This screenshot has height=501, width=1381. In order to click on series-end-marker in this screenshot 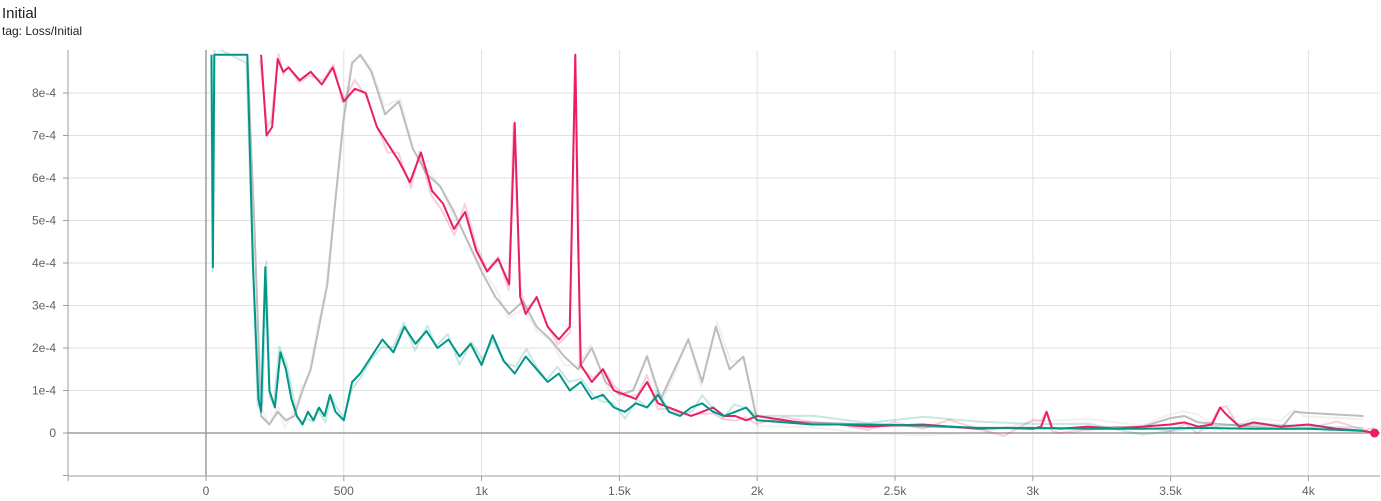, I will do `click(1375, 433)`.